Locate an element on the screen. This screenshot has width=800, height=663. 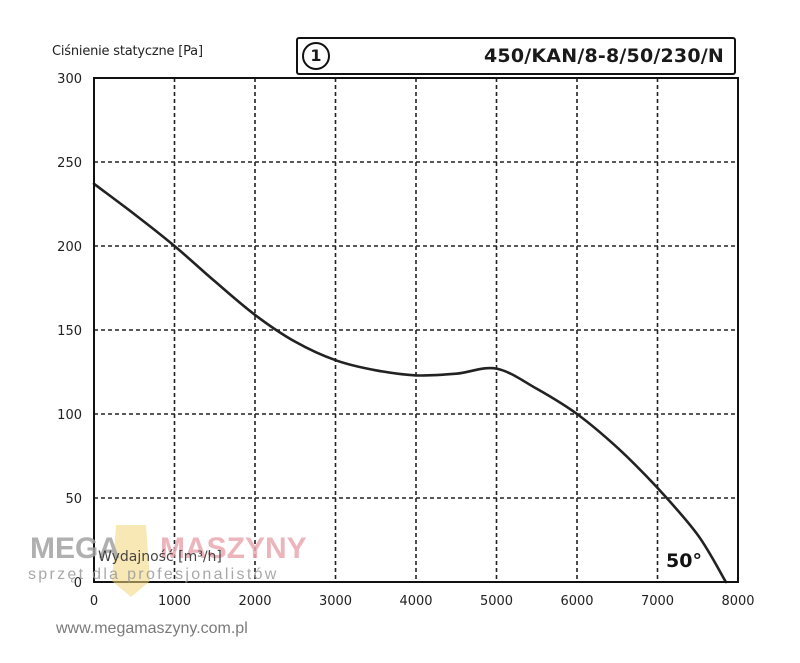
y-axis-label: Ciśnienie statyczne [Pa] is located at coordinates (127, 51).